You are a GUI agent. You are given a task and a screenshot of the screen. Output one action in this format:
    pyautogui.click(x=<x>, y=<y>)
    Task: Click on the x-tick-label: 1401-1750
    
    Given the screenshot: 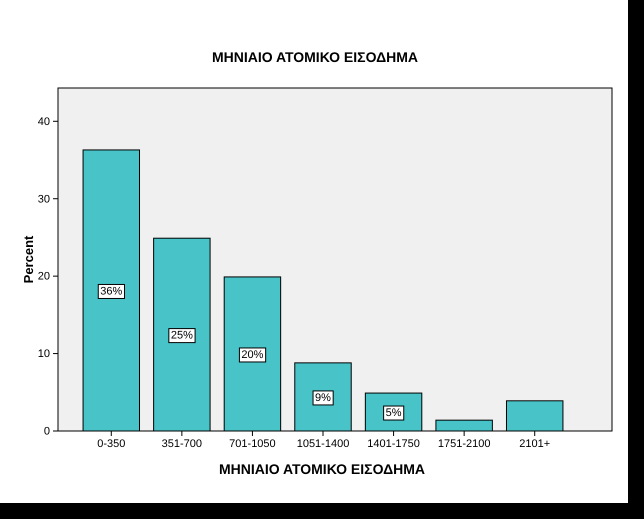 What is the action you would take?
    pyautogui.click(x=393, y=444)
    